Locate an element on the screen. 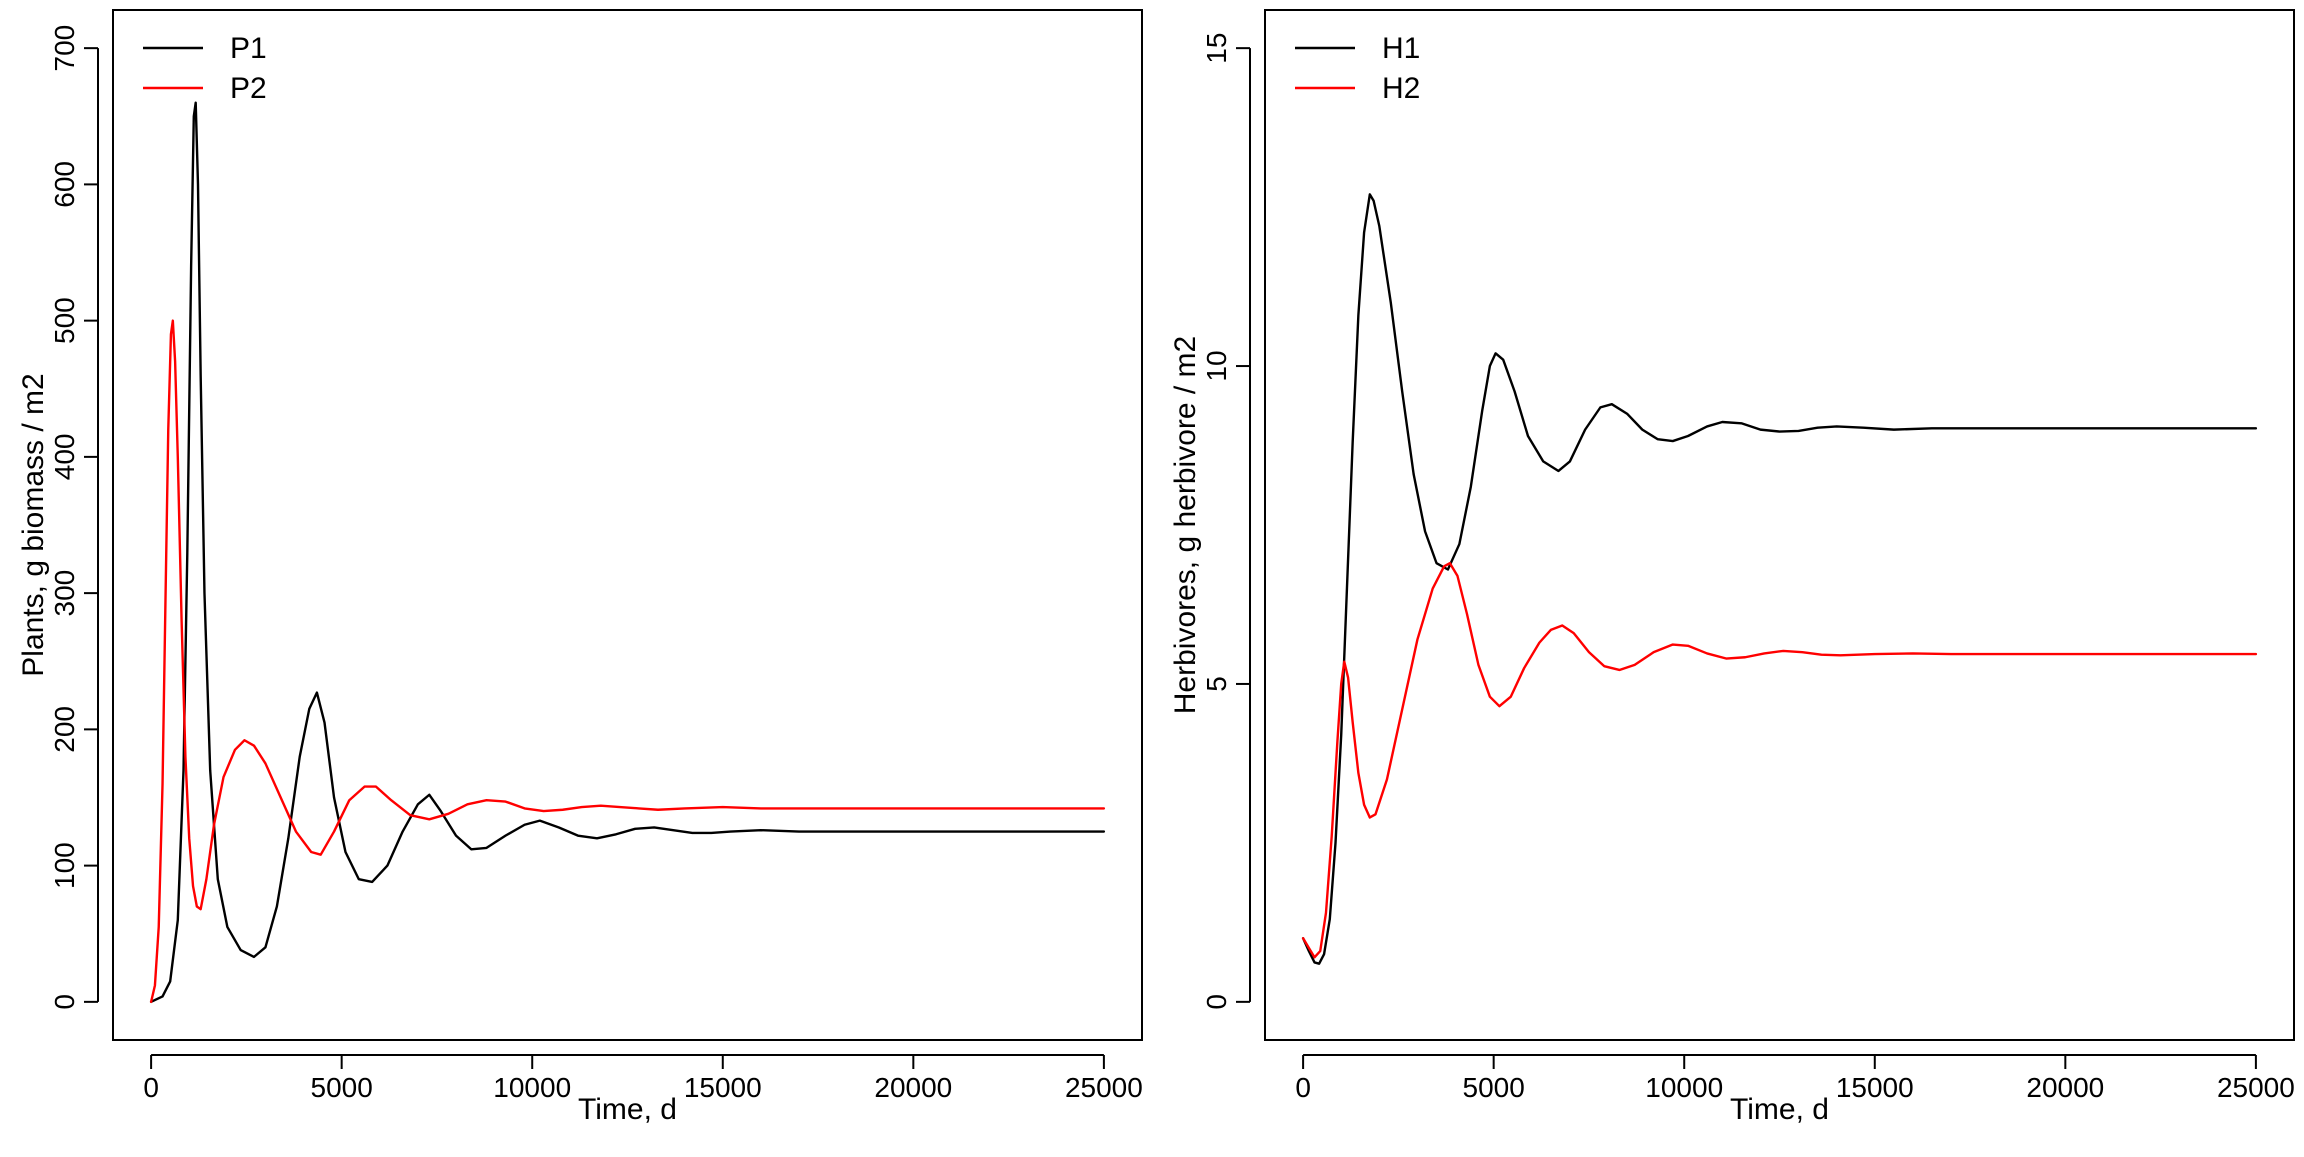 The image size is (2304, 1157). legend-label-P1: P1 is located at coordinates (248, 48).